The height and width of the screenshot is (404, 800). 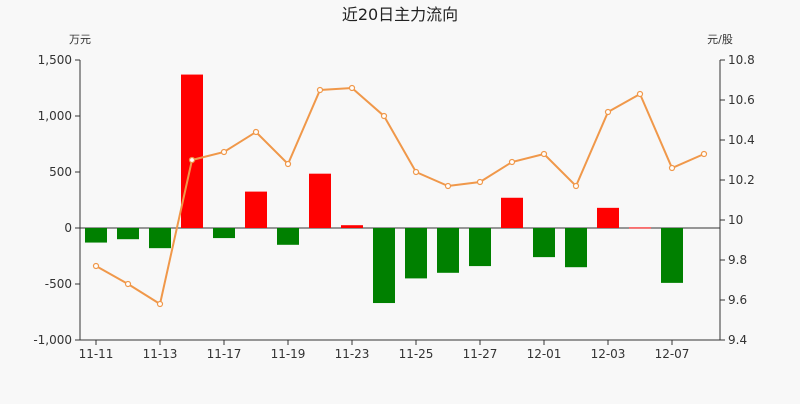 I want to click on left-tick-label: -1,000, so click(x=52, y=340).